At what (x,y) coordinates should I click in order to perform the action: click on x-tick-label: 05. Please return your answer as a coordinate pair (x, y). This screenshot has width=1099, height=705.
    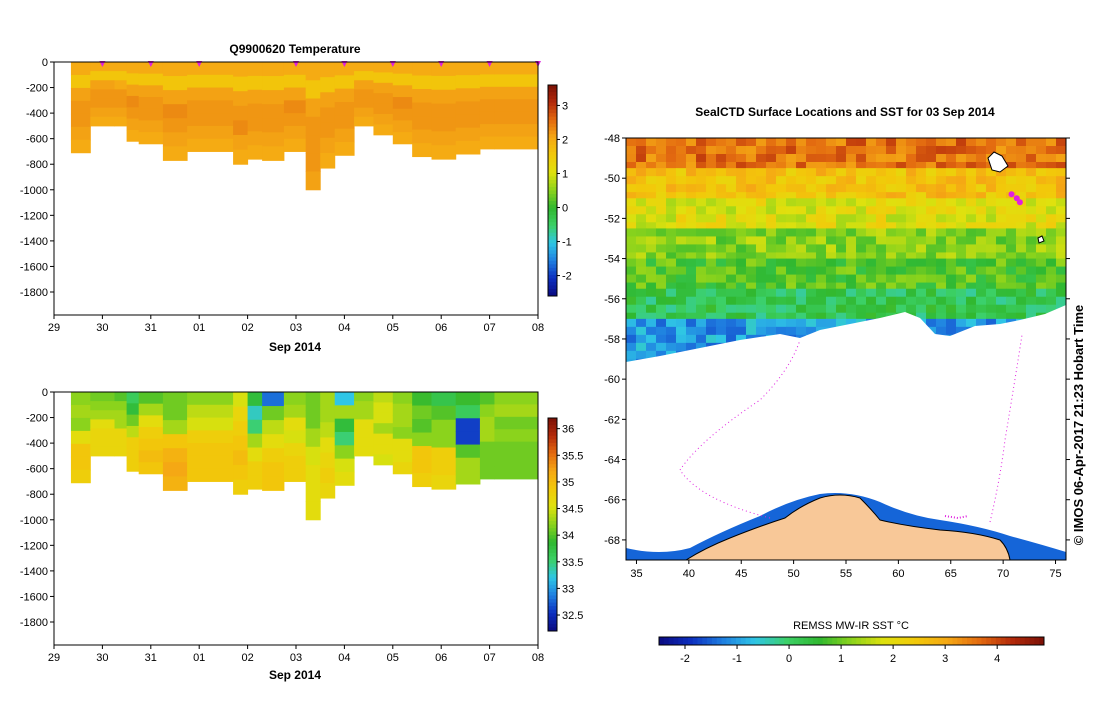
    Looking at the image, I should click on (393, 658).